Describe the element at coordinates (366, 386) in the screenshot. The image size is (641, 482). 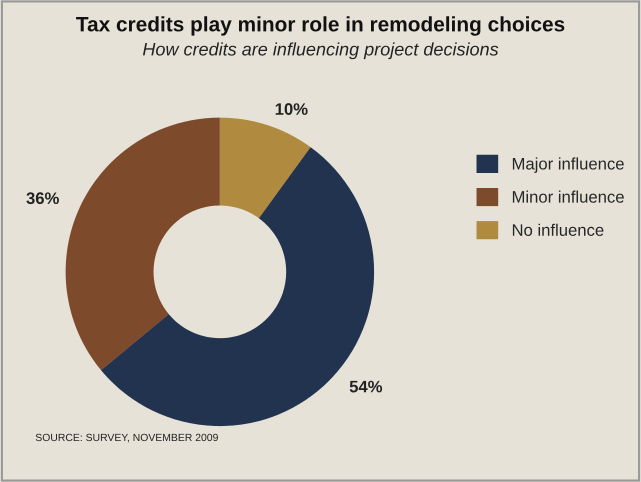
I see `data-label: 54%` at that location.